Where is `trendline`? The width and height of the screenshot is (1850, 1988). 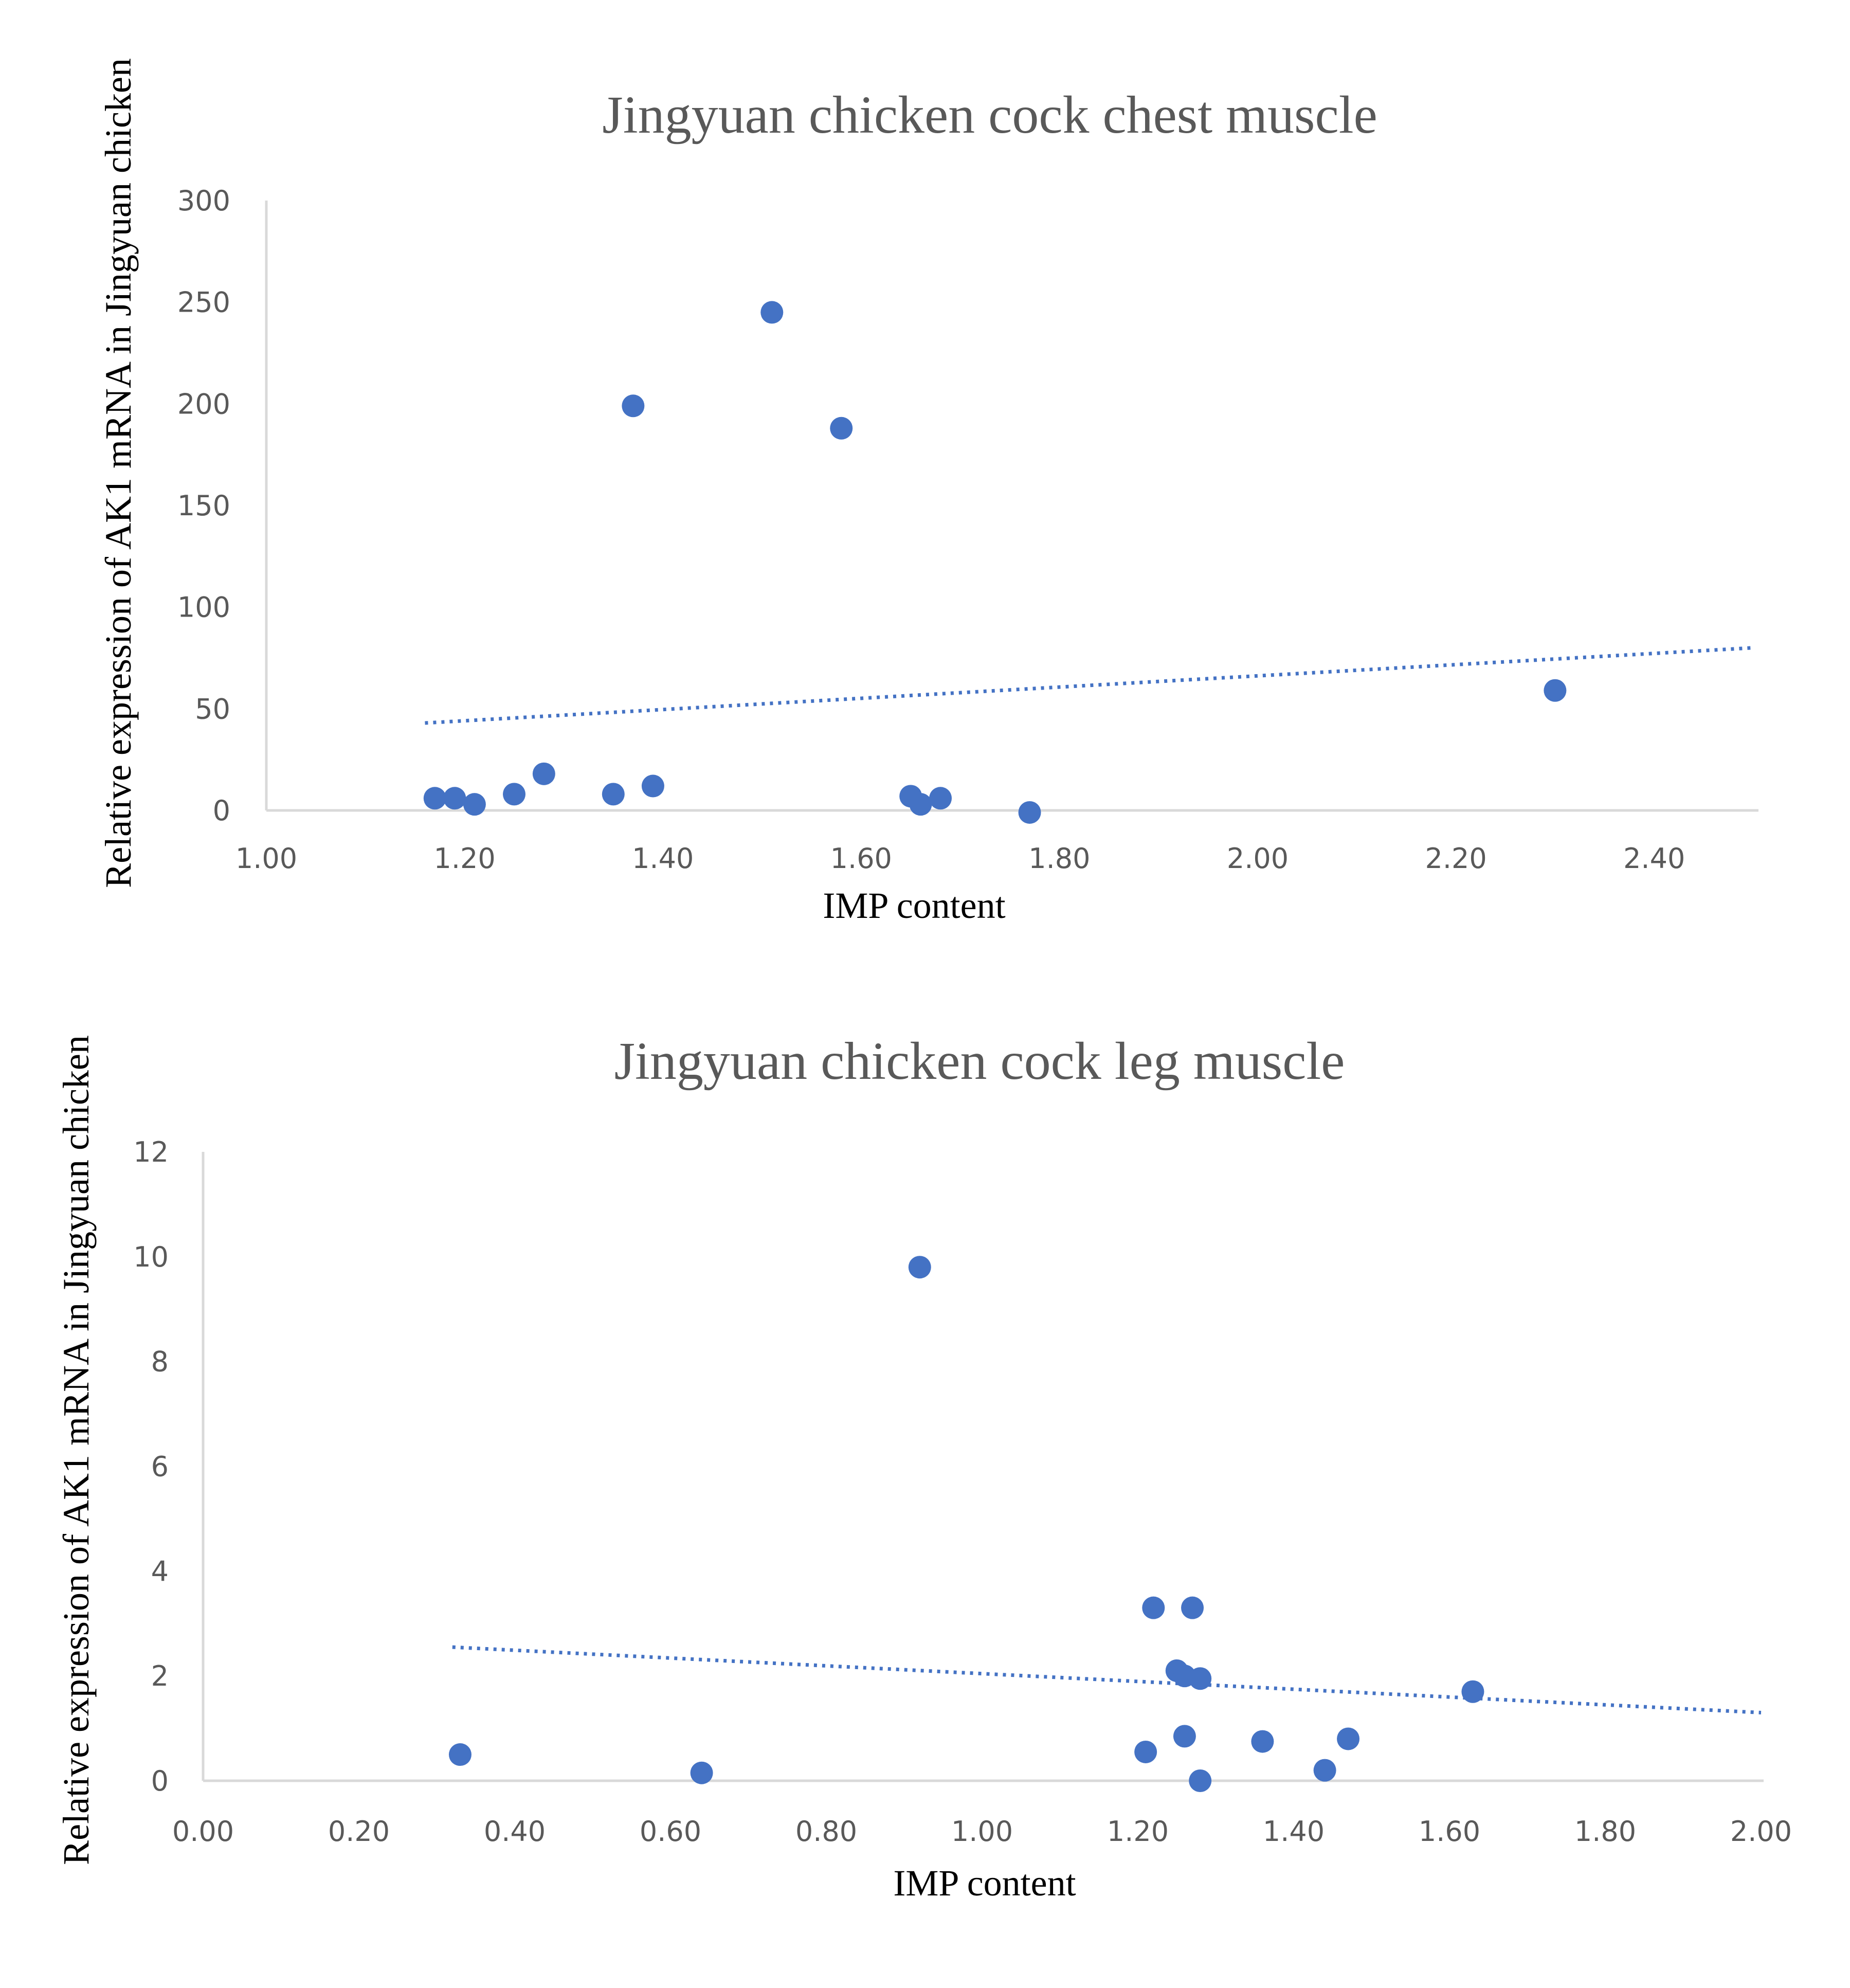
trendline is located at coordinates (1107, 1680).